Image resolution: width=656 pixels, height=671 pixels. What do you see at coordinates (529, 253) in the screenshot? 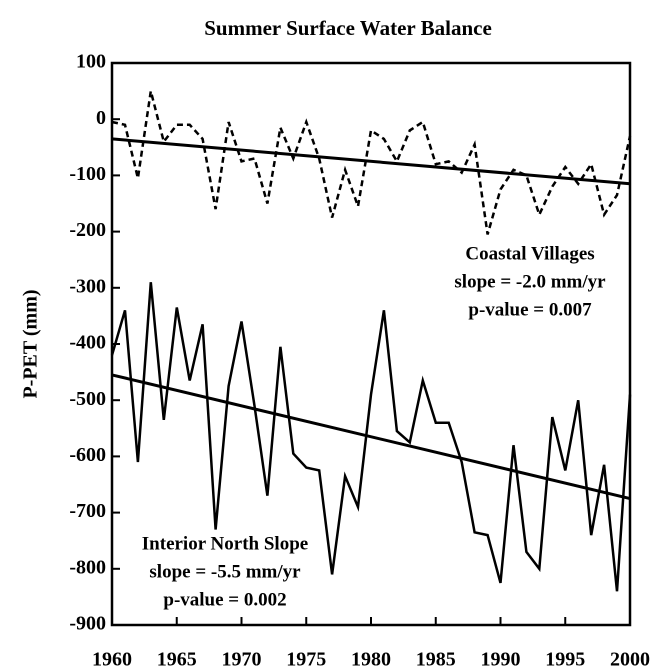
I see `annotation: Coastal Villages` at bounding box center [529, 253].